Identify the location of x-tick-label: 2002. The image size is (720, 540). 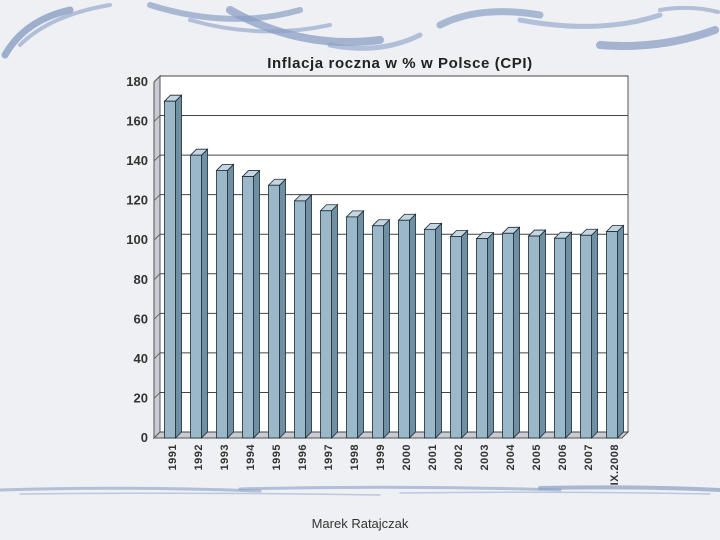
(459, 457).